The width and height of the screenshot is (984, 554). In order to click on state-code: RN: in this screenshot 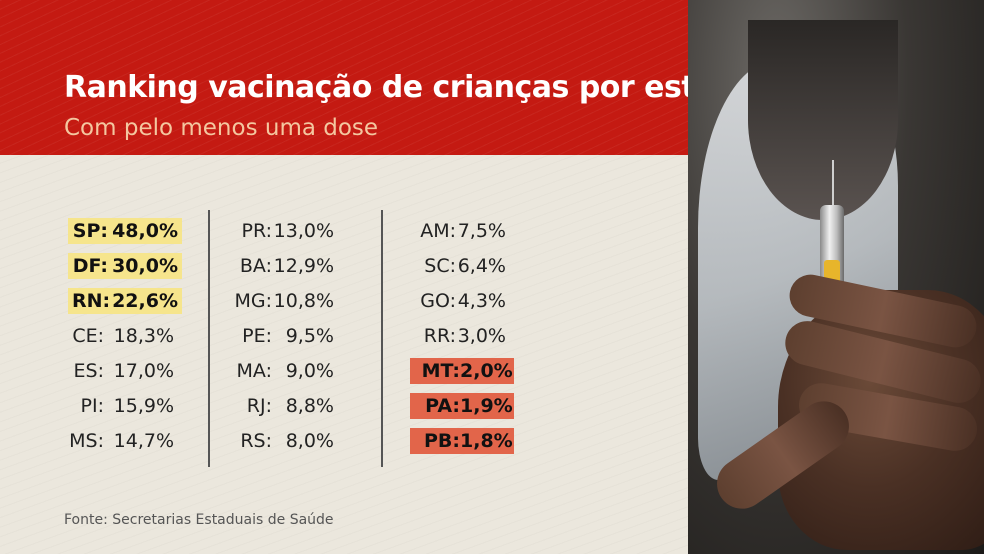, I will do `click(91, 300)`.